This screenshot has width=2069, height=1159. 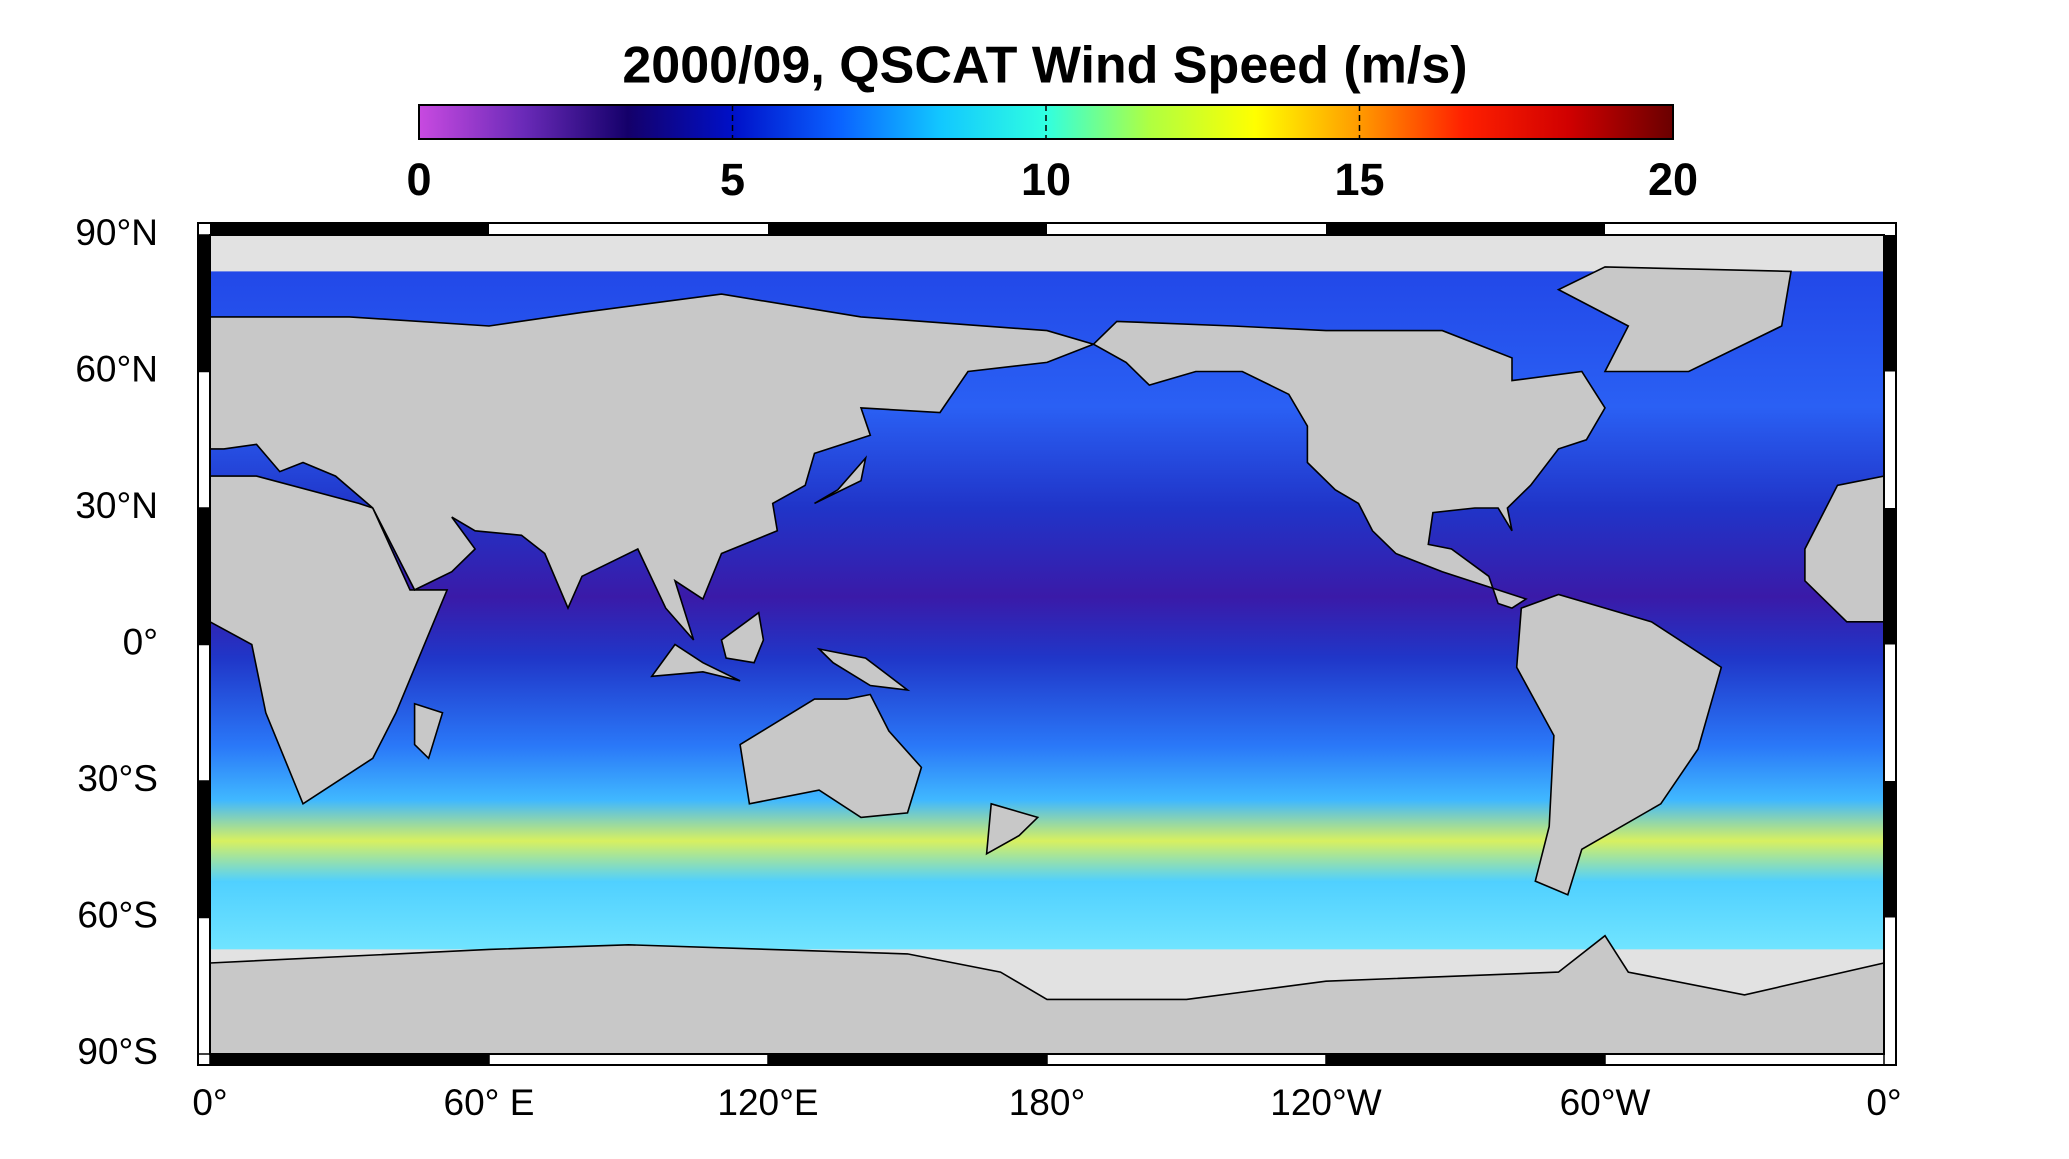 What do you see at coordinates (1047, 1102) in the screenshot?
I see `lon-label: 180°` at bounding box center [1047, 1102].